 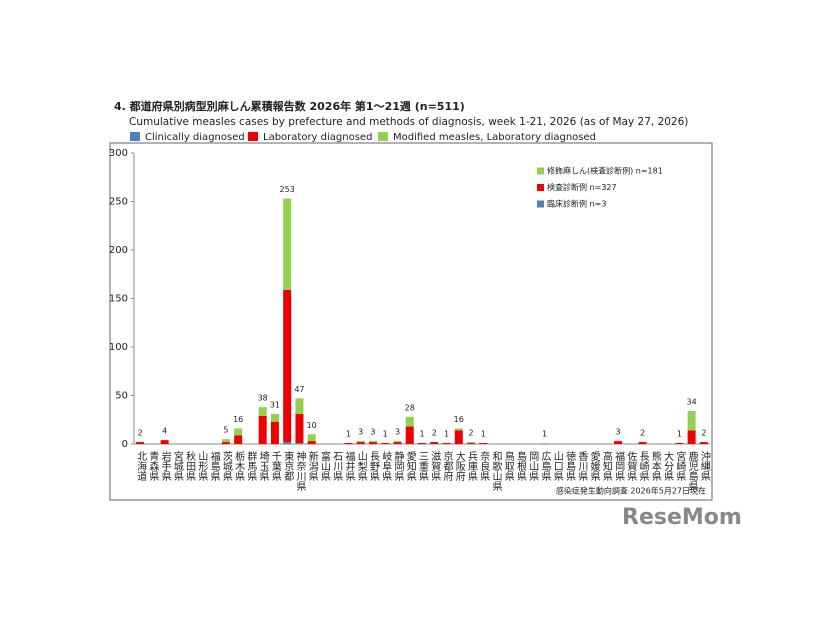 I want to click on watermark: ReseMom, so click(x=682, y=517).